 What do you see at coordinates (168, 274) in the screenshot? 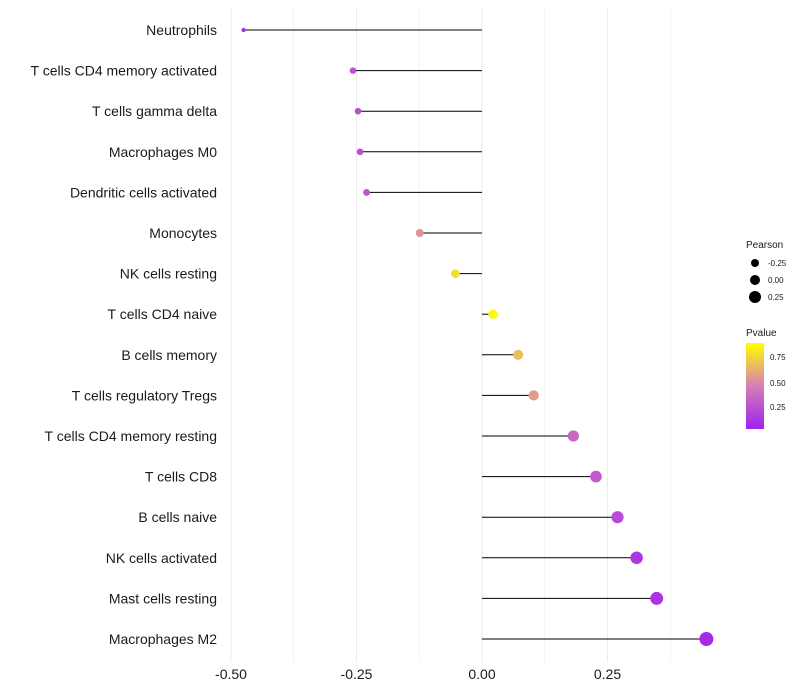
I see `category-label: NK cells resting` at bounding box center [168, 274].